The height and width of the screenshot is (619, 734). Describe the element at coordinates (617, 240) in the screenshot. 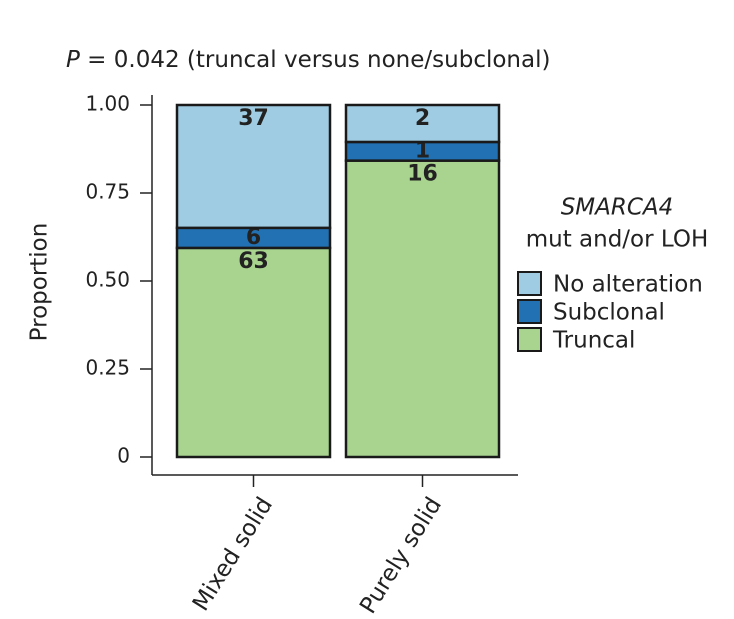

I see `legend-title: mut and/or LOH` at that location.